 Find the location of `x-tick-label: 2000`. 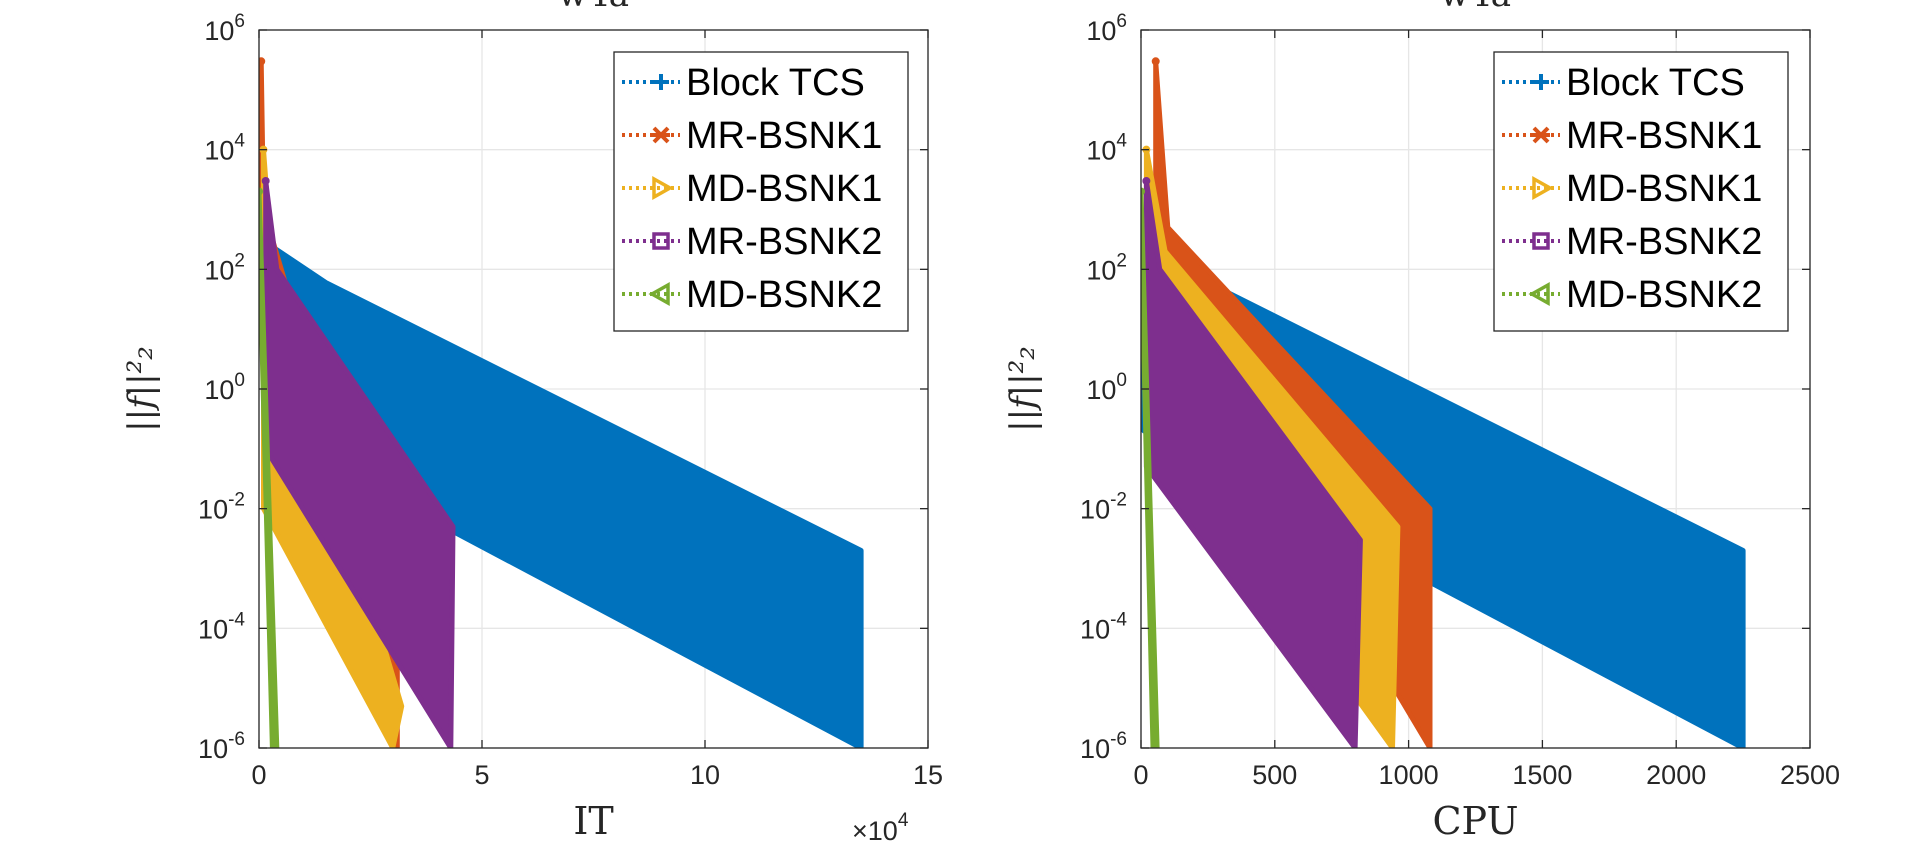

x-tick-label: 2000 is located at coordinates (1676, 775).